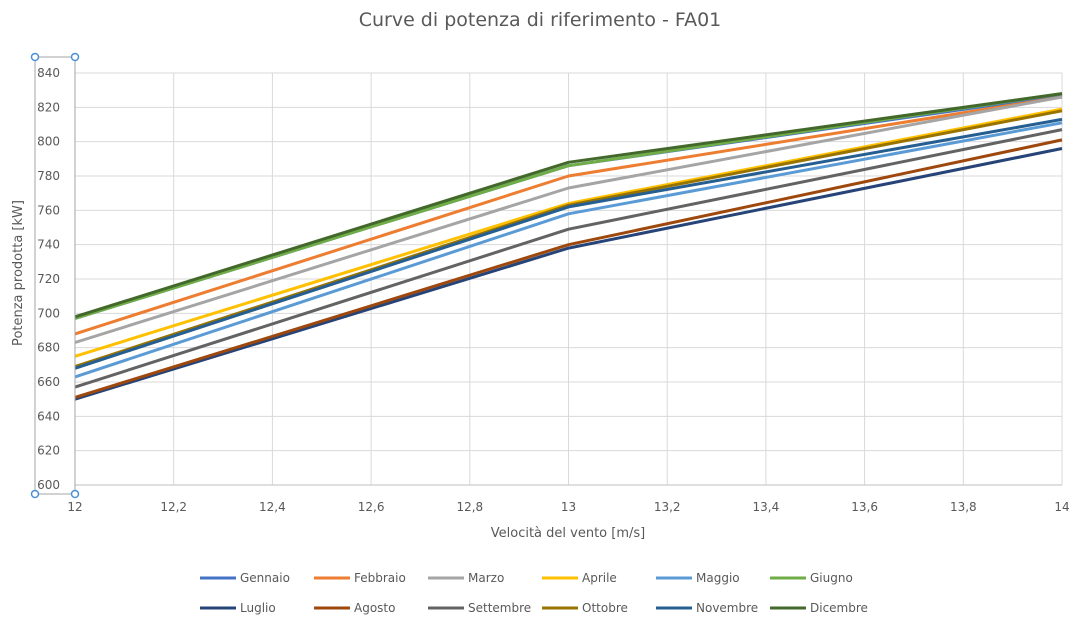 The width and height of the screenshot is (1074, 627). What do you see at coordinates (599, 578) in the screenshot?
I see `legend-label: Aprile` at bounding box center [599, 578].